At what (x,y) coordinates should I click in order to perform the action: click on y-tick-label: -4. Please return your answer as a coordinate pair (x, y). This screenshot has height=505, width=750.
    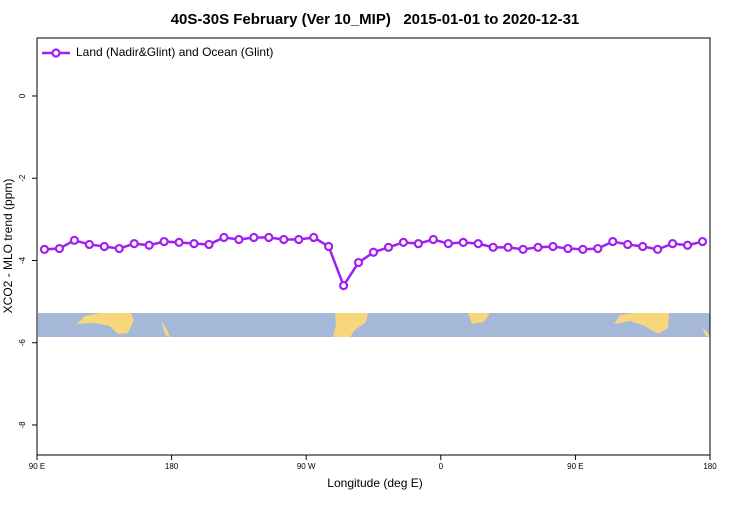
    Looking at the image, I should click on (22, 260).